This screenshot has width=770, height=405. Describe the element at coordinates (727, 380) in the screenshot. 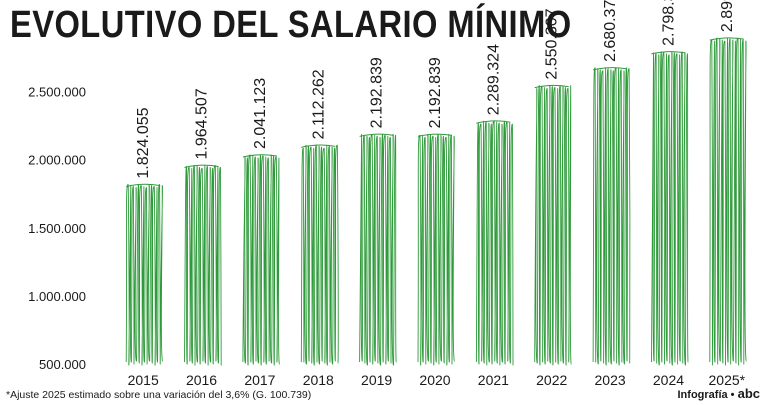

I see `x-tick-label: 2025*` at that location.